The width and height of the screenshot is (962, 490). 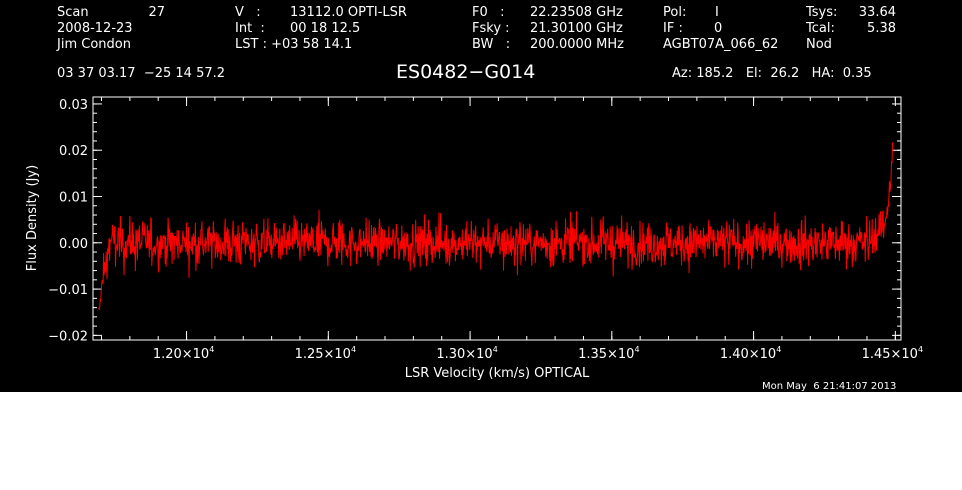 What do you see at coordinates (294, 44) in the screenshot?
I see `lst-label: LST : +03 58 14.1` at bounding box center [294, 44].